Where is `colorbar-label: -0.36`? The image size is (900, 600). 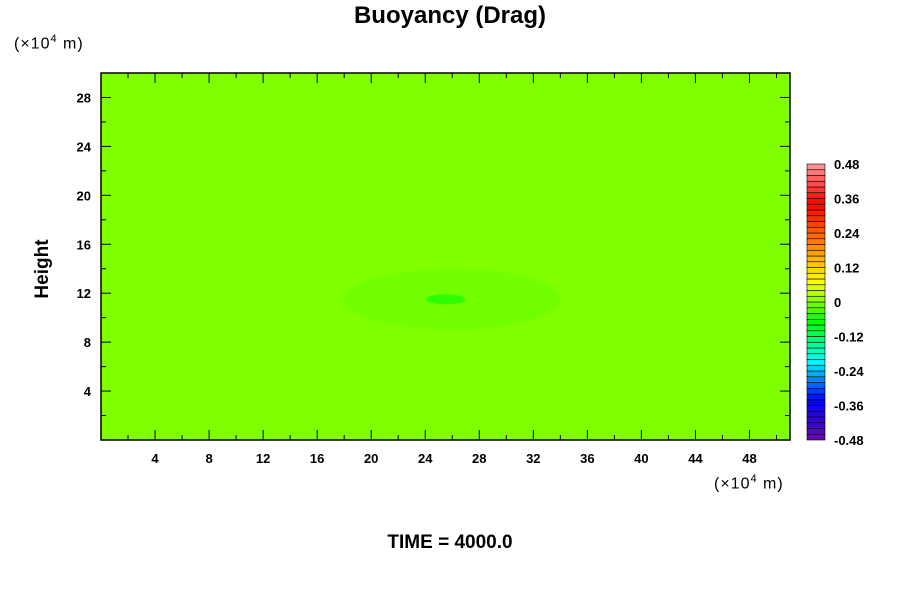 colorbar-label: -0.36 is located at coordinates (849, 406).